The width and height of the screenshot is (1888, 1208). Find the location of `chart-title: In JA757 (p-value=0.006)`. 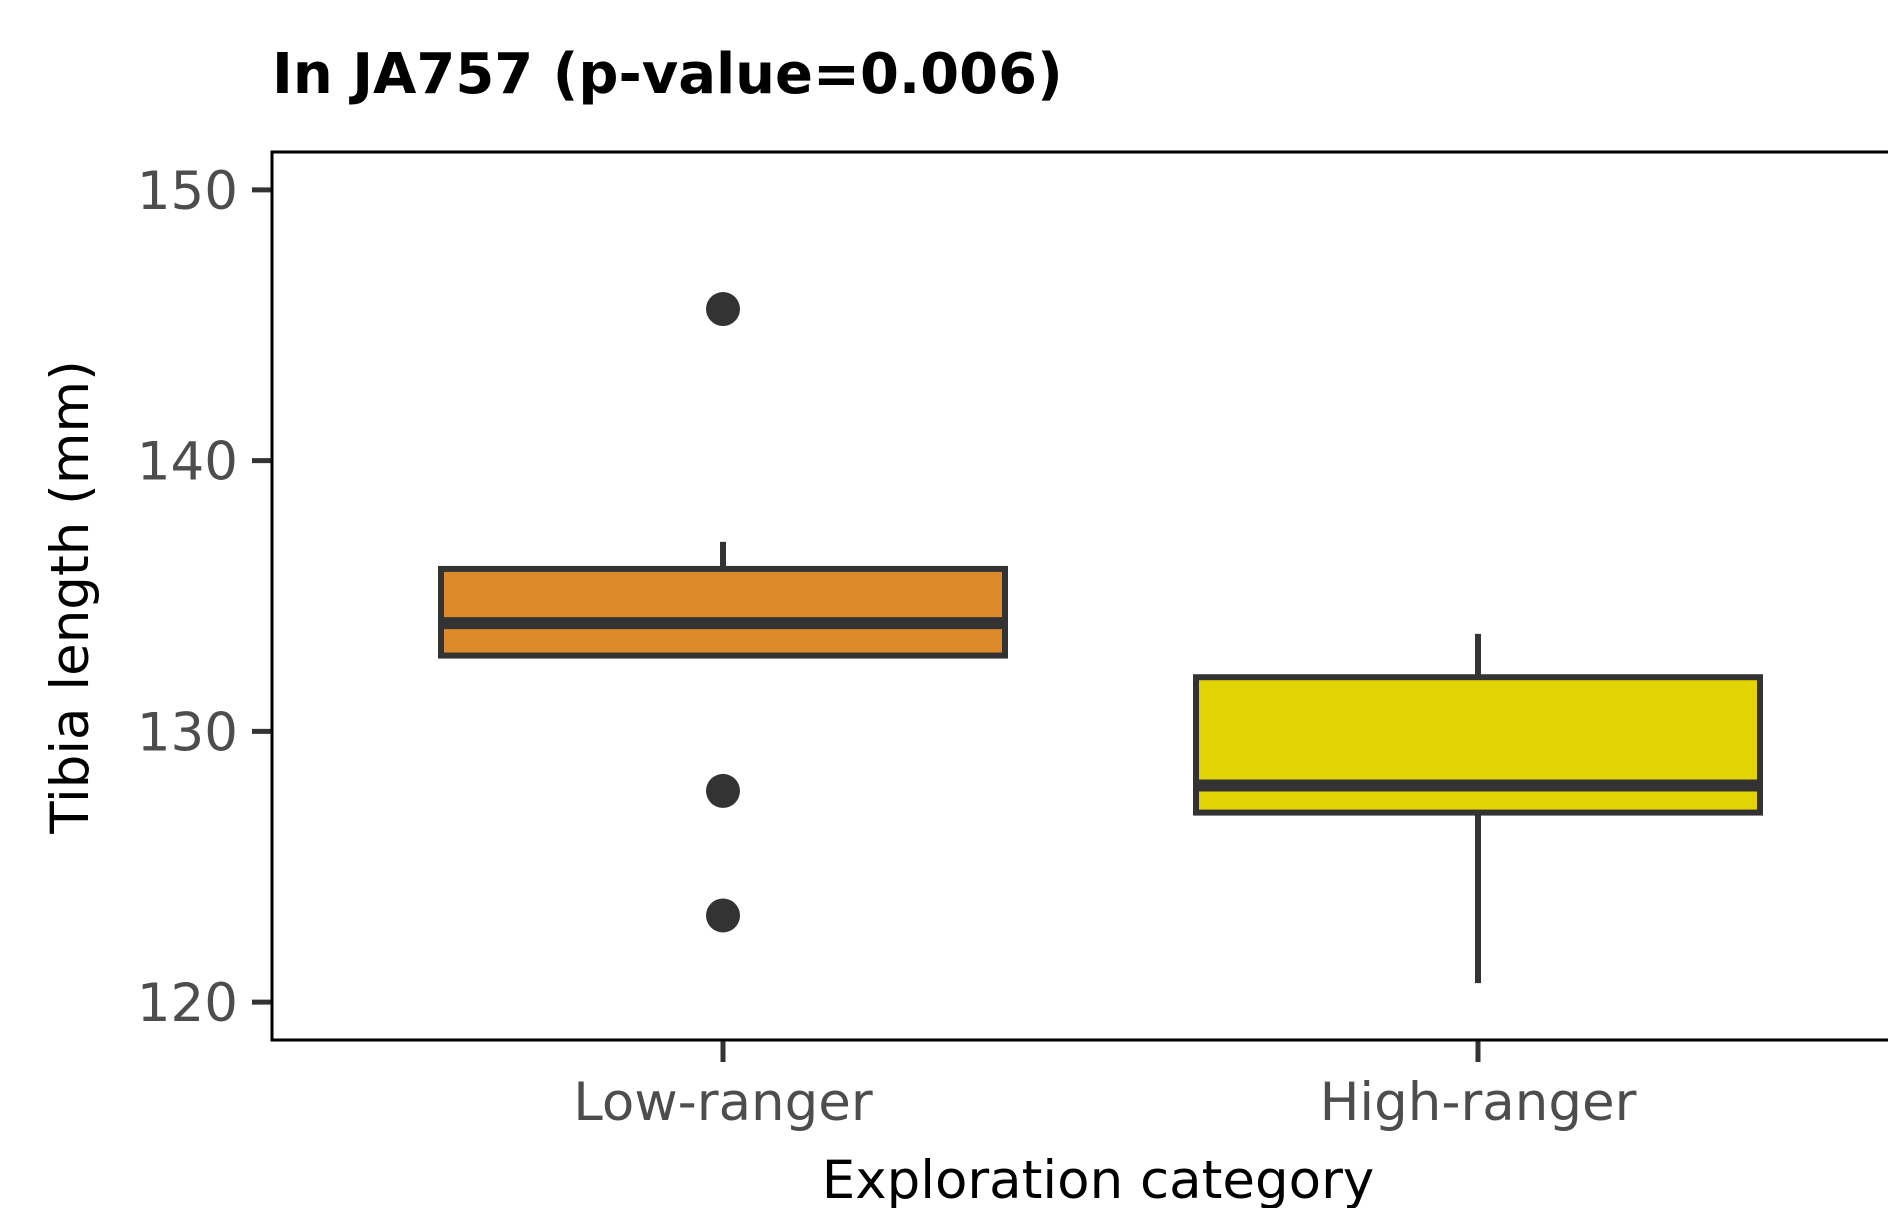

chart-title: In JA757 (p-value=0.006) is located at coordinates (667, 74).